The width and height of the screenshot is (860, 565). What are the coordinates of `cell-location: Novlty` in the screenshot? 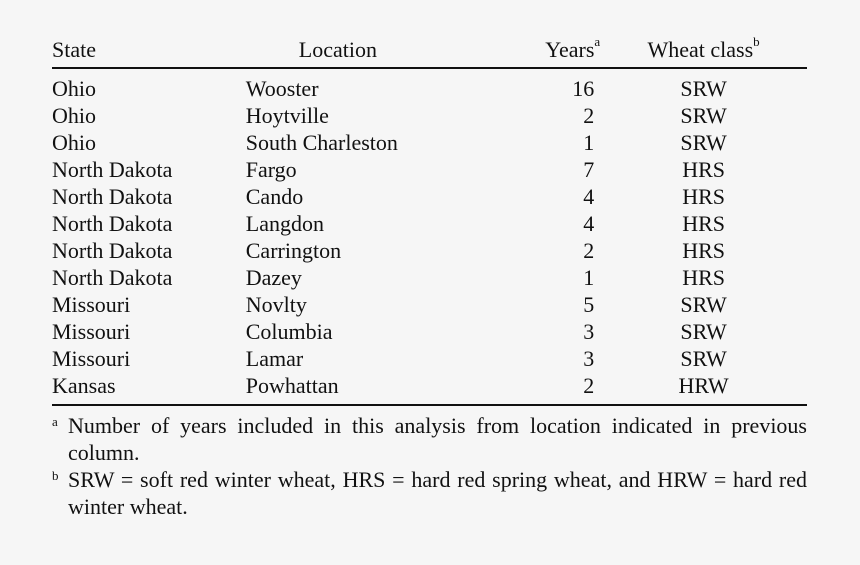 It's located at (276, 304).